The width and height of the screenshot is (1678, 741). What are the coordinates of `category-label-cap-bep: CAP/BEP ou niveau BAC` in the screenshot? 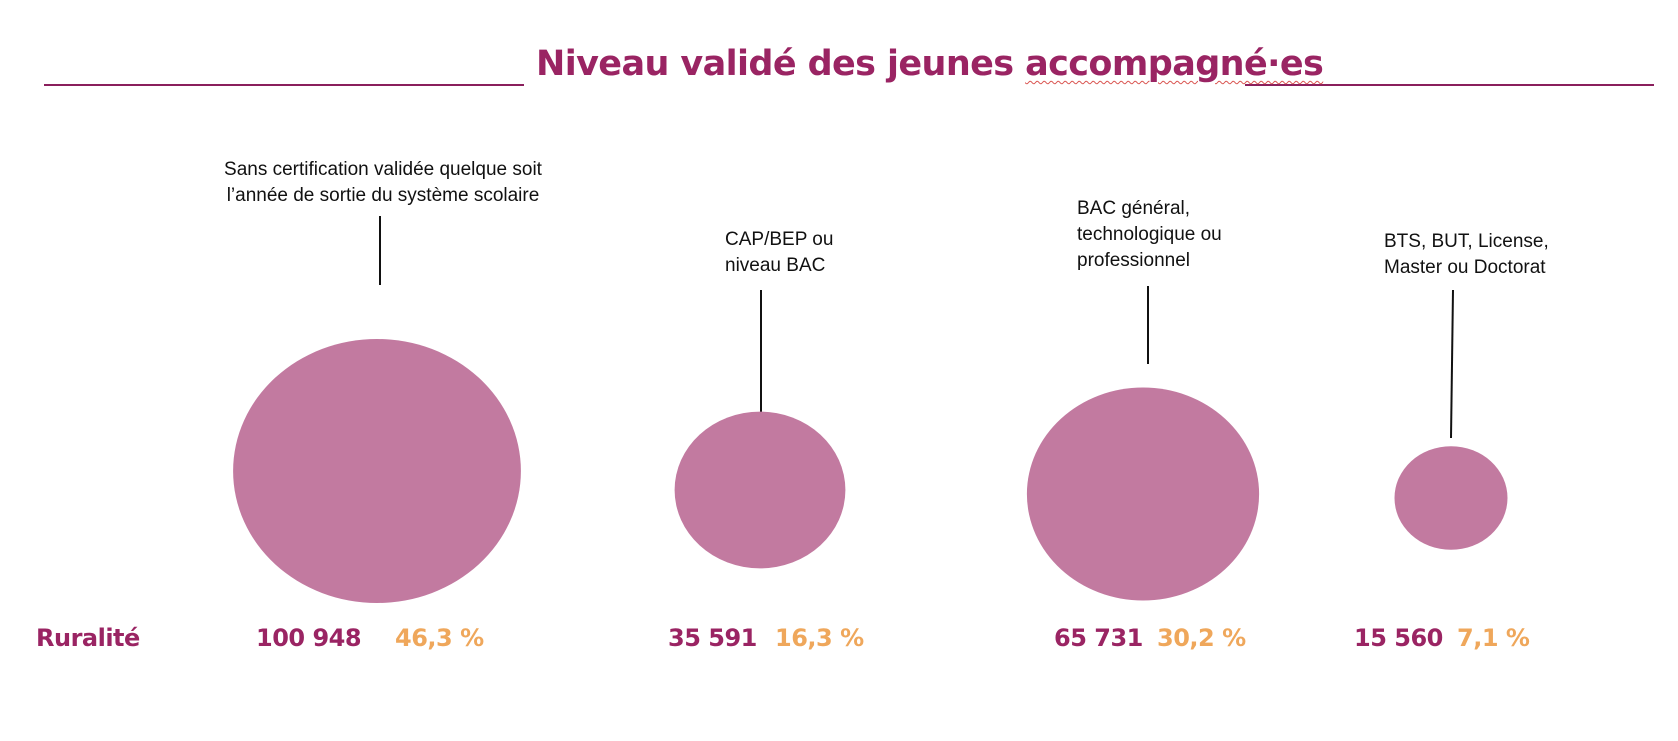 It's located at (779, 252).